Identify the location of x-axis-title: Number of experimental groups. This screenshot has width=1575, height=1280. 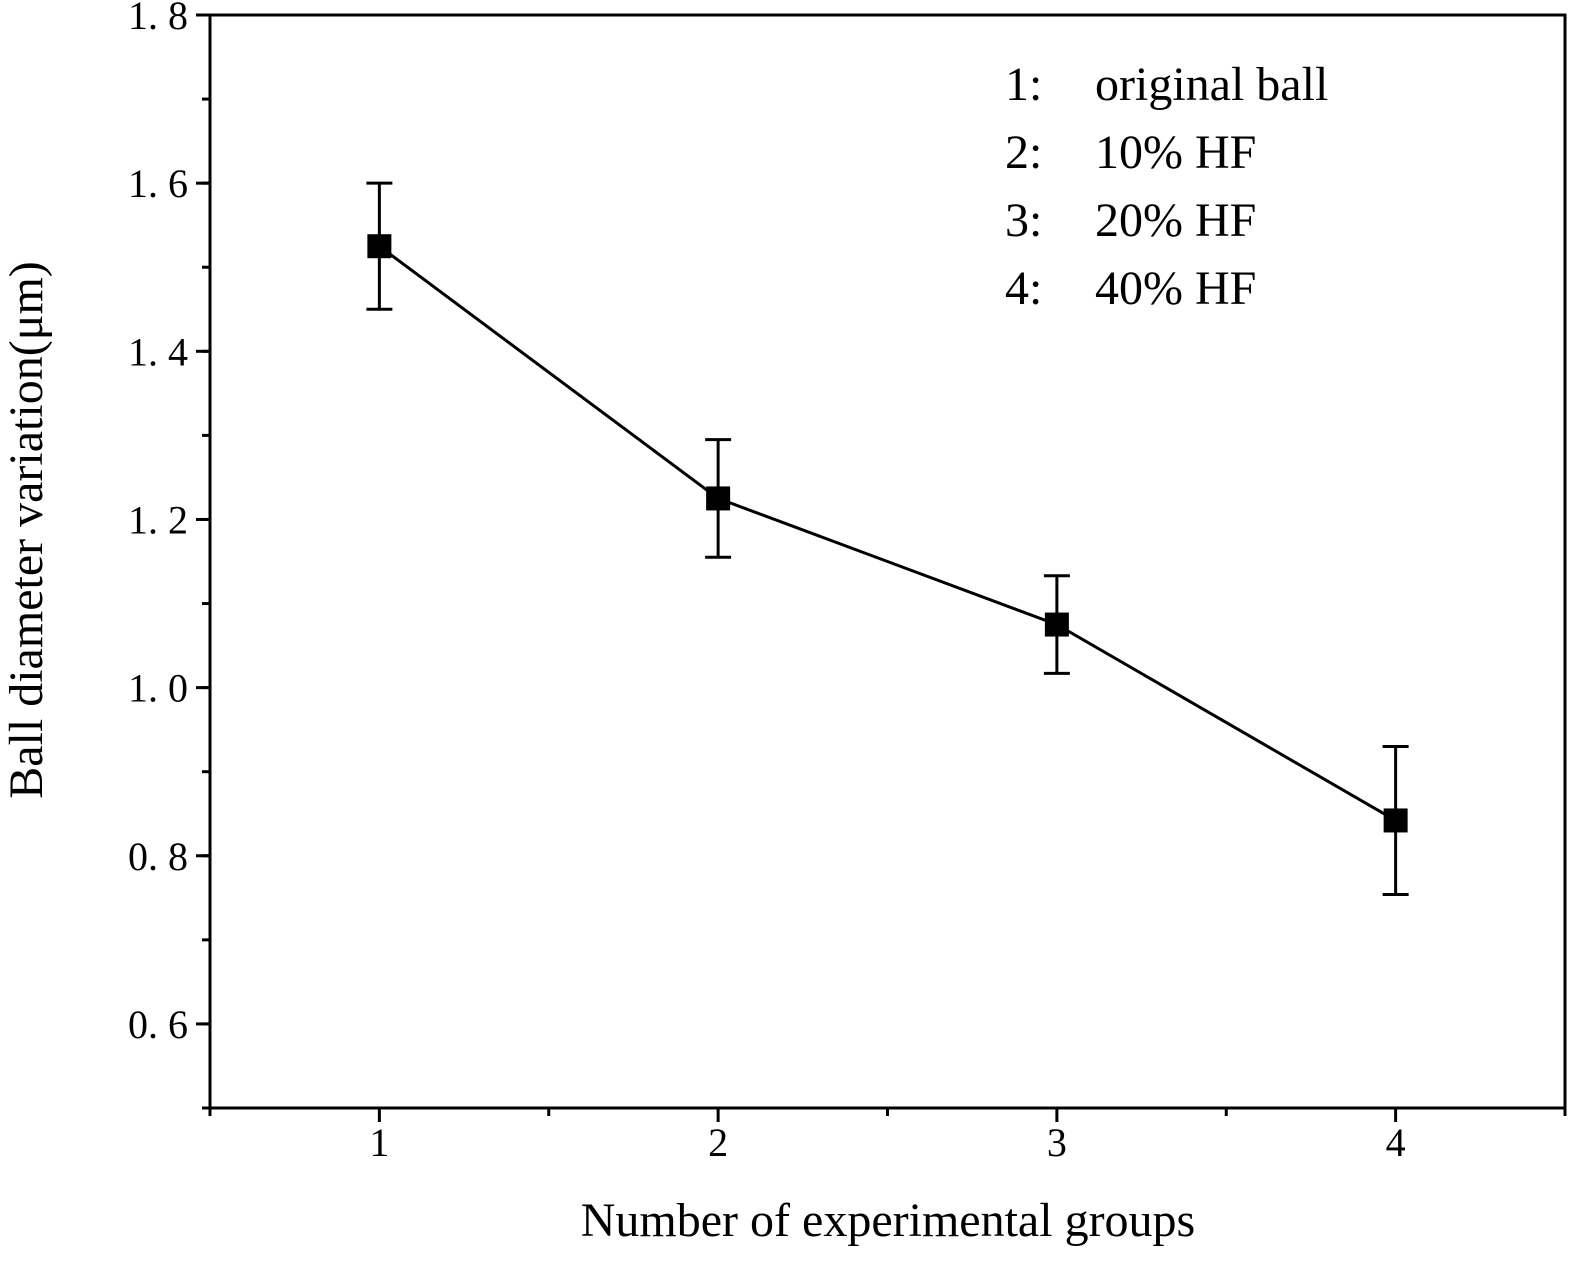
(888, 1220).